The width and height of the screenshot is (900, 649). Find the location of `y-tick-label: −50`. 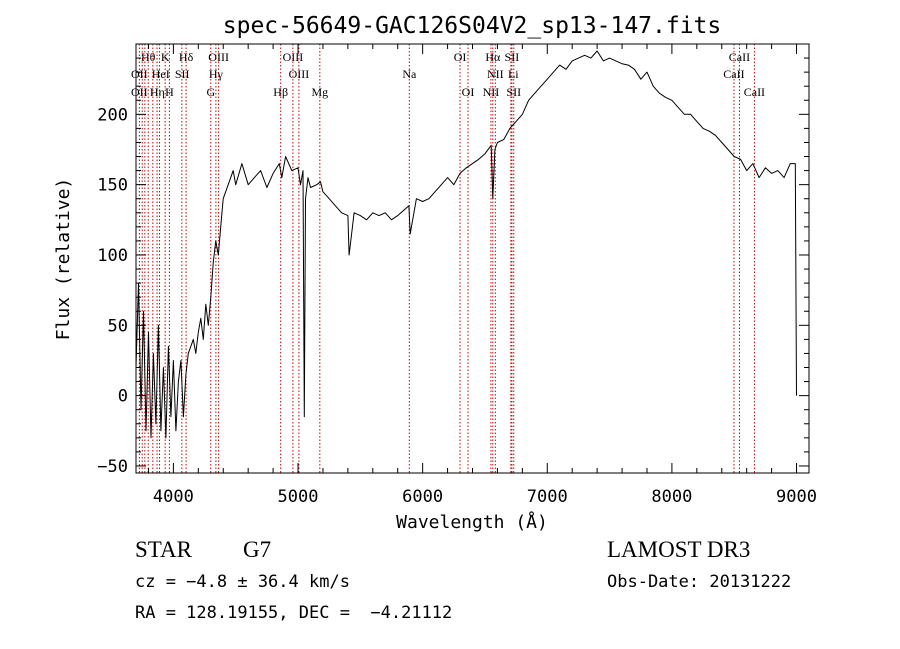

y-tick-label: −50 is located at coordinates (112, 467).